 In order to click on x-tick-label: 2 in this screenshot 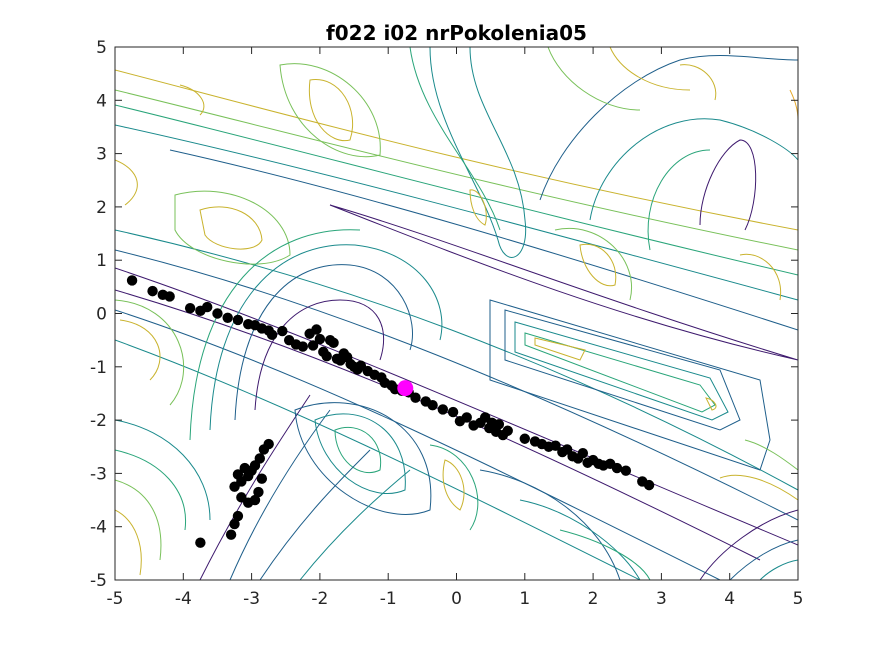, I will do `click(593, 599)`.